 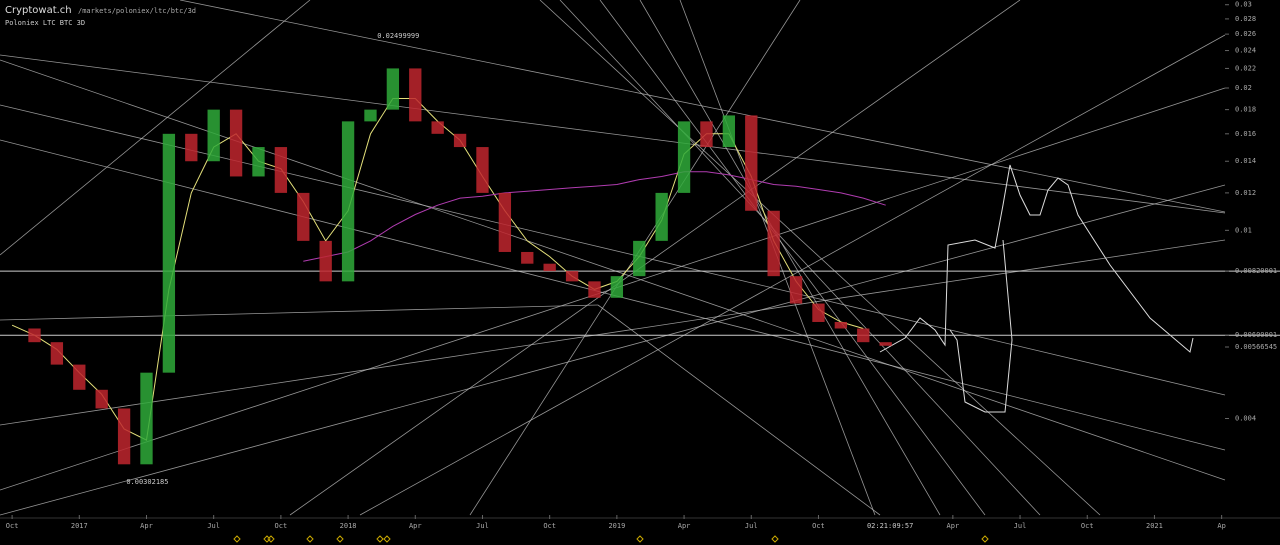 What do you see at coordinates (1243, 5) in the screenshot?
I see `y-tick-label: 0.03` at bounding box center [1243, 5].